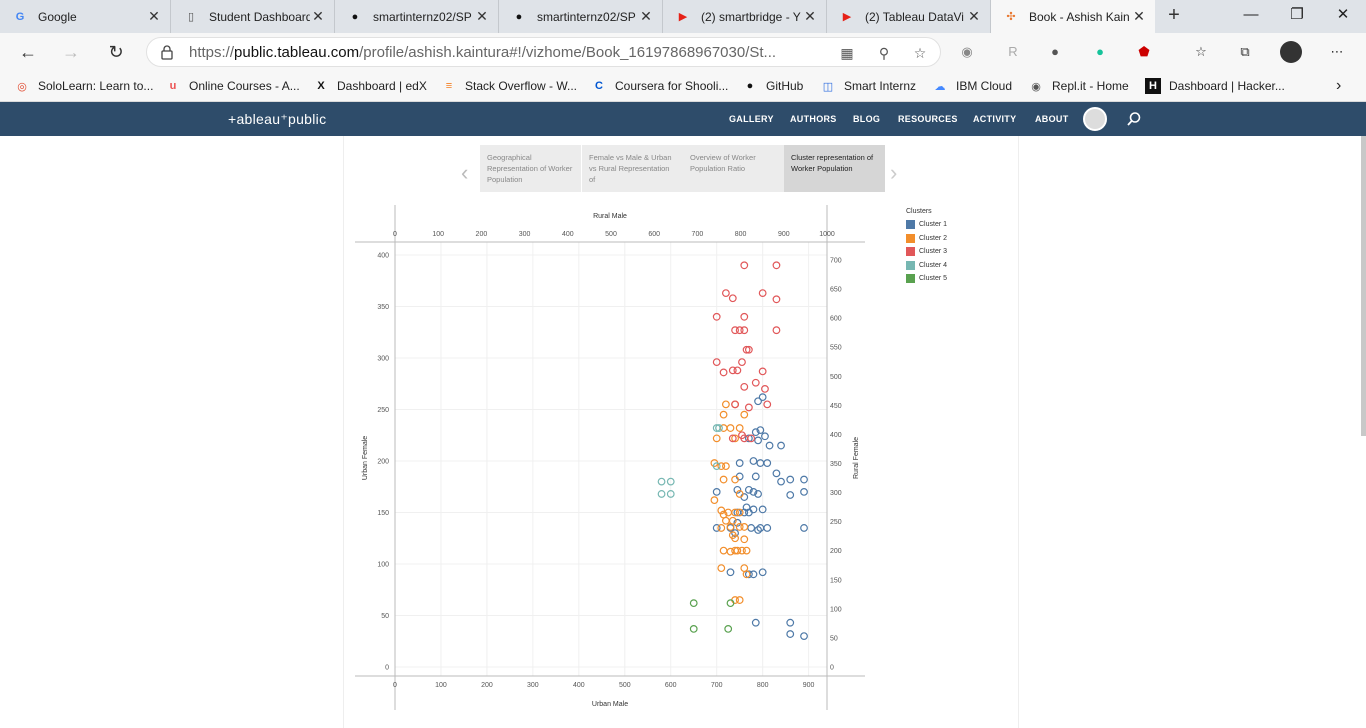  Describe the element at coordinates (926, 252) in the screenshot. I see `legend-item-cluster-3: Cluster 3` at that location.